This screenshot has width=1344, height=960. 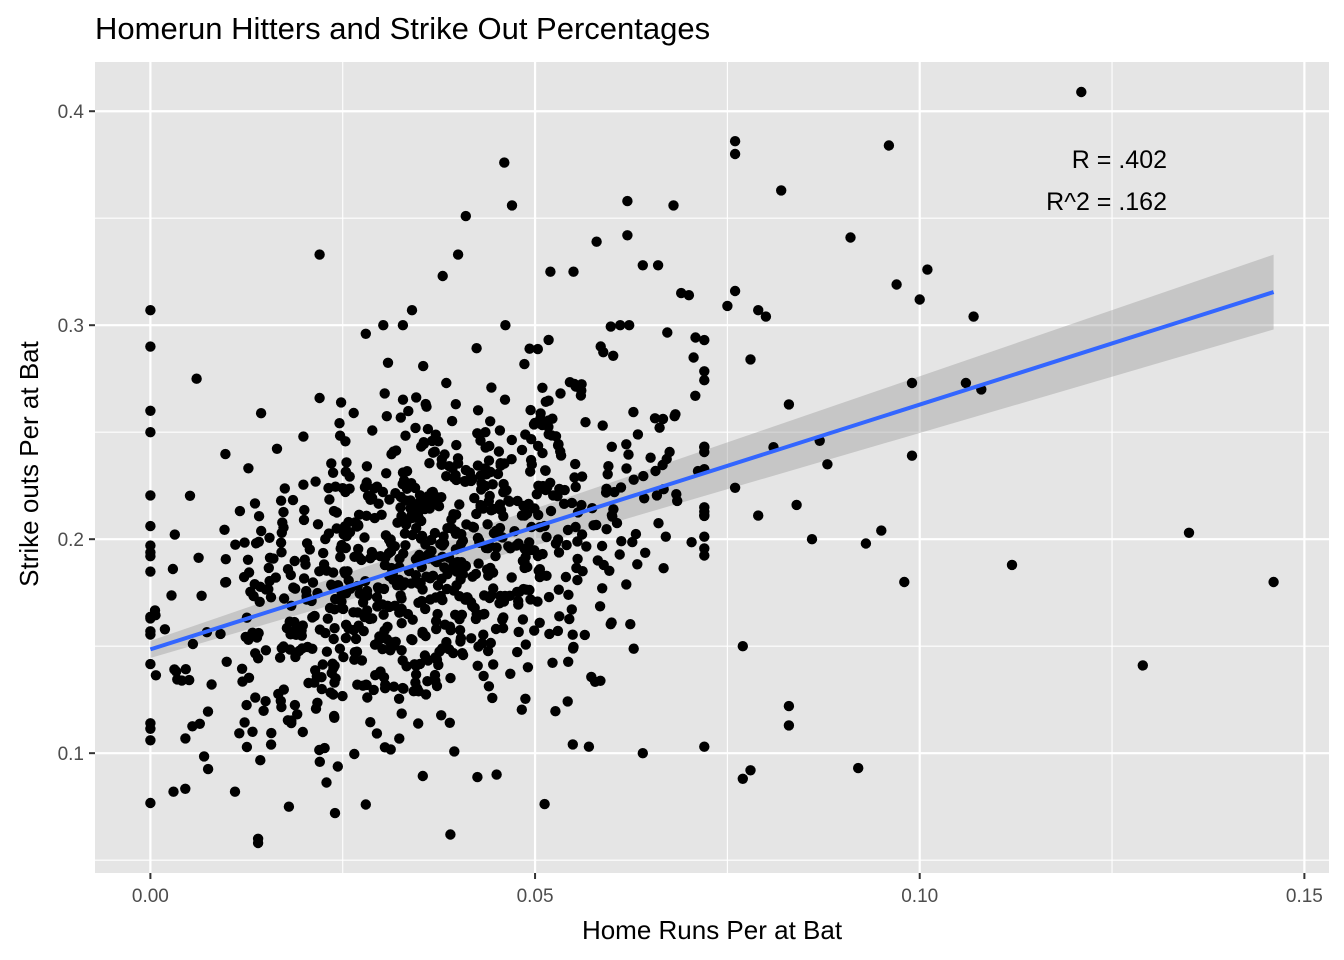 What do you see at coordinates (71, 326) in the screenshot?
I see `y-tick-label: 0.3` at bounding box center [71, 326].